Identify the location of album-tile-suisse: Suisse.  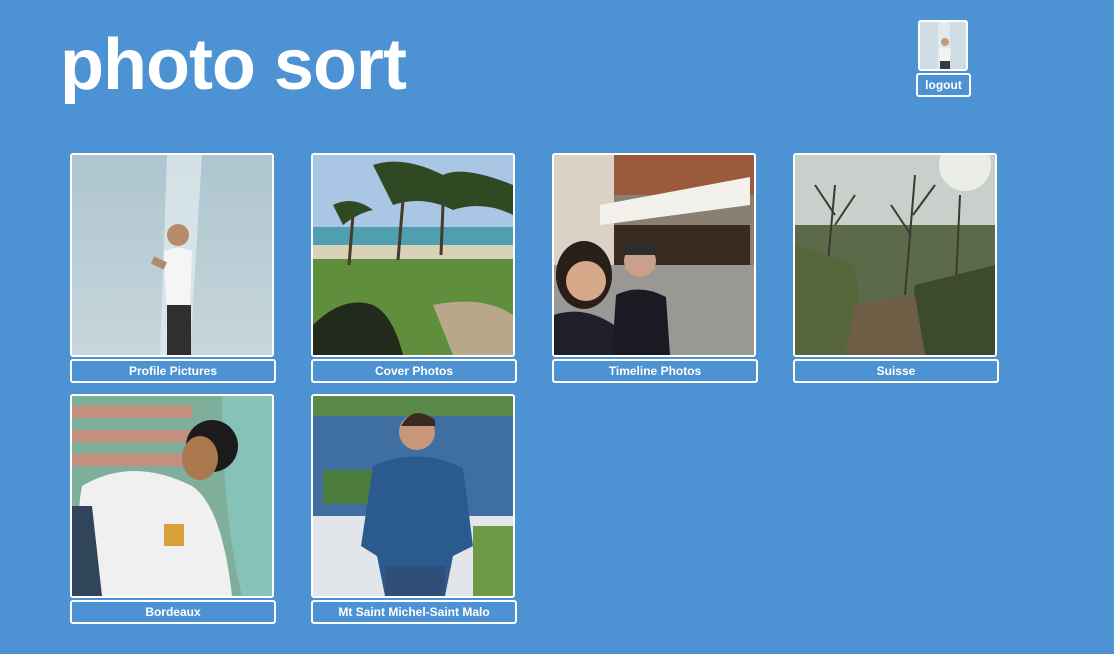
(896, 268).